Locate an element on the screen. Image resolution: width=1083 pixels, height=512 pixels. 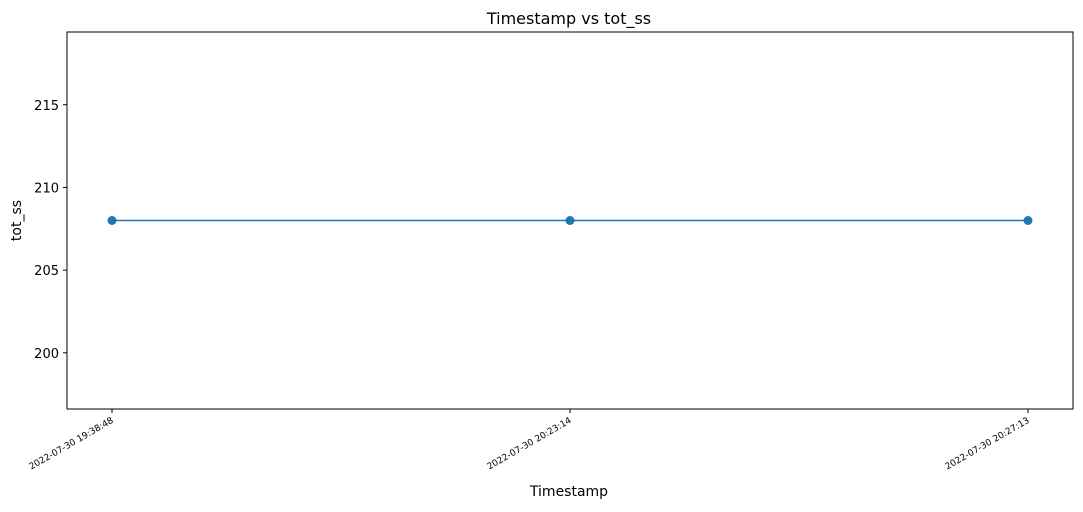
series-layer is located at coordinates (570, 220).